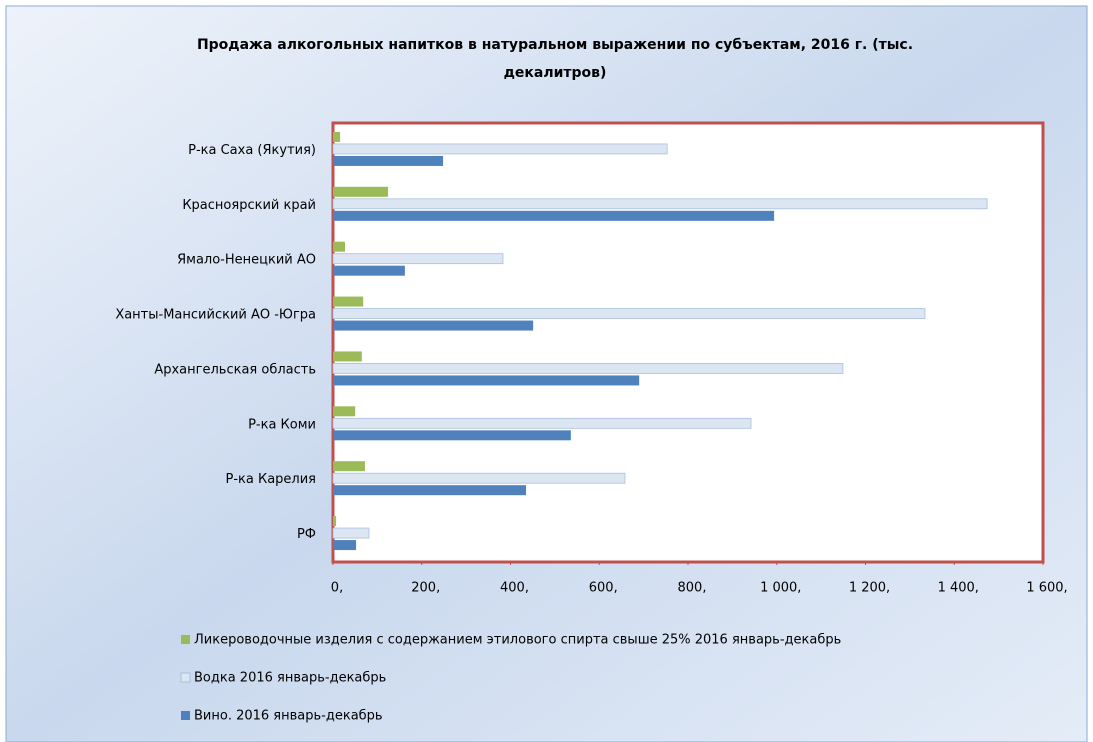 This screenshot has height=742, width=1093. I want to click on y-tick-label: Р-ка Коми, so click(282, 424).